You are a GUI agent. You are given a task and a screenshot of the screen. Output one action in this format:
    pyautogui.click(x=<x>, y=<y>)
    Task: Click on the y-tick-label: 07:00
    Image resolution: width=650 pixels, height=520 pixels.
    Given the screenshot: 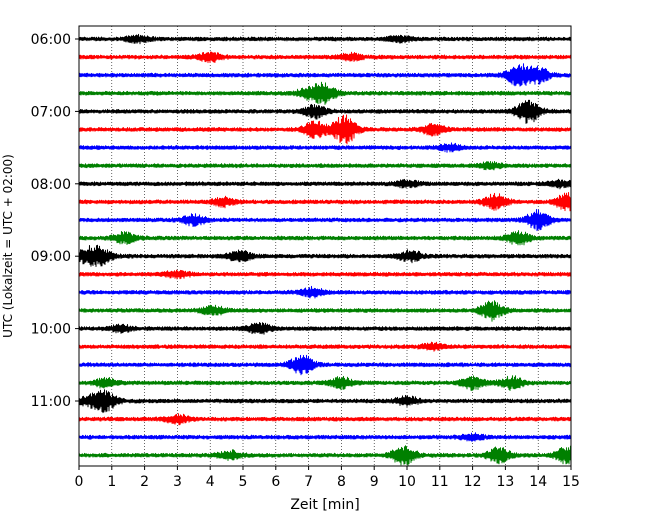 What is the action you would take?
    pyautogui.click(x=51, y=112)
    